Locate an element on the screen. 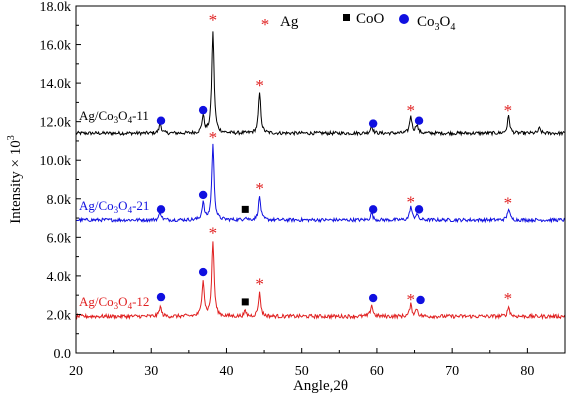  series-2-marker-7-star: * is located at coordinates (411, 202).